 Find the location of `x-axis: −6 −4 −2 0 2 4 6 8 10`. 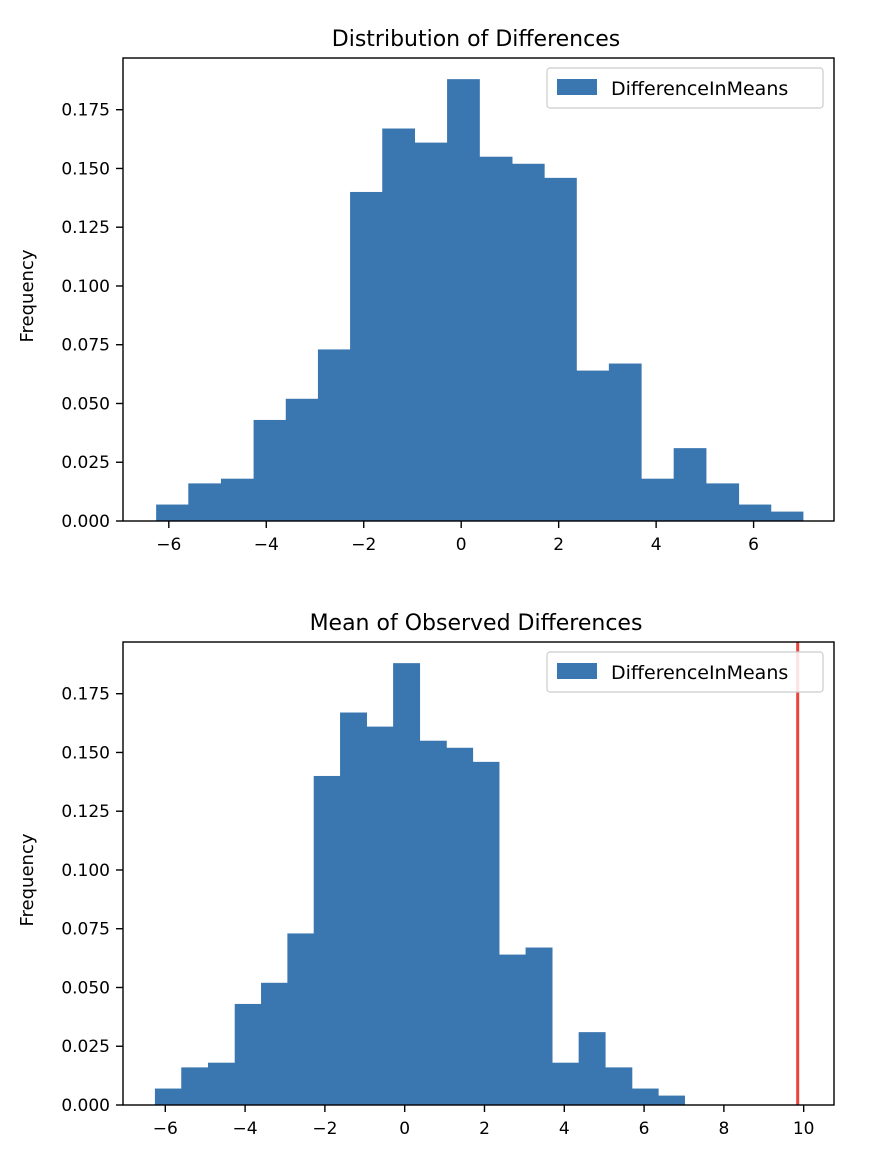

x-axis: −6 −4 −2 0 2 4 6 8 10 is located at coordinates (484, 1122).